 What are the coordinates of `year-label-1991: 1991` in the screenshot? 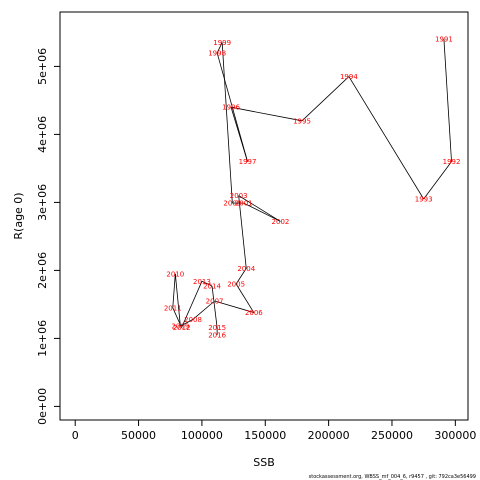 It's located at (444, 40).